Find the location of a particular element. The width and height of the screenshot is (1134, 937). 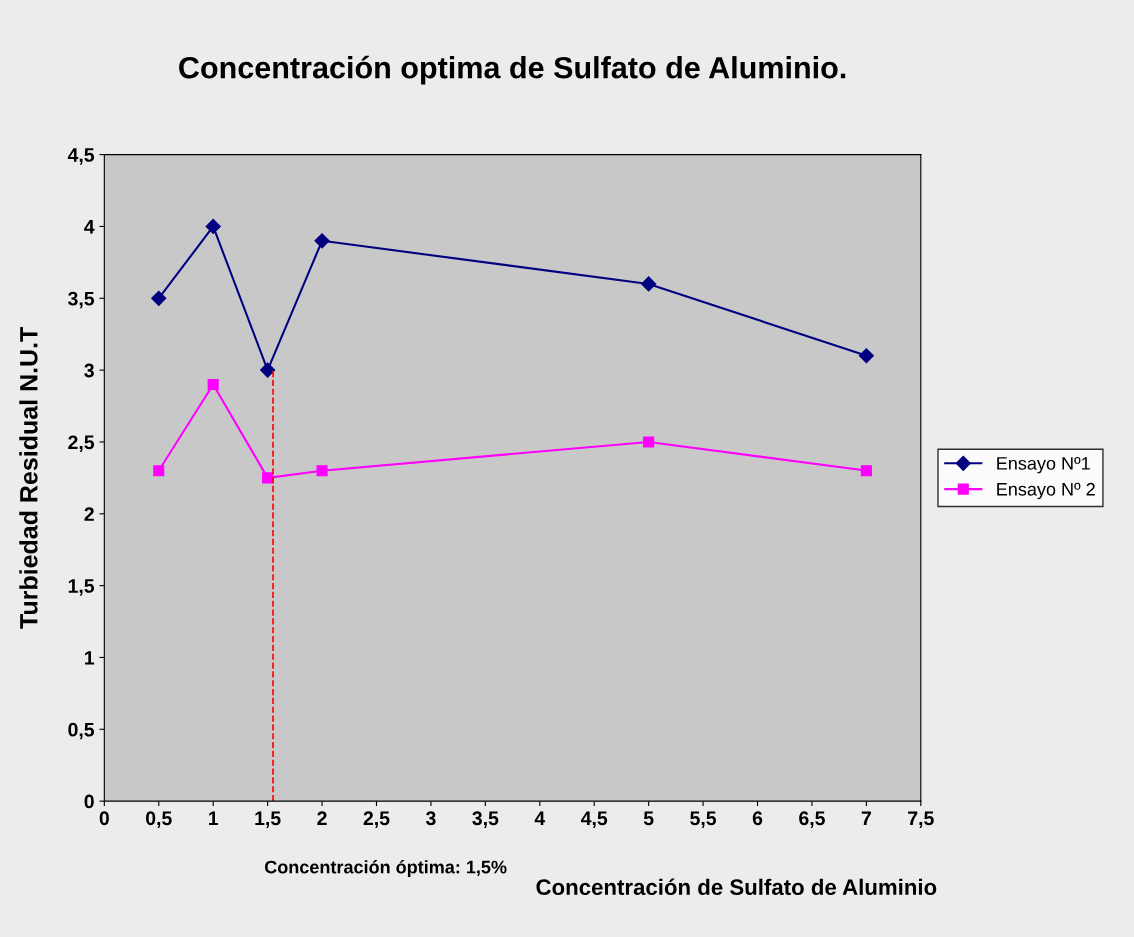

y-tick-label: 1 is located at coordinates (90, 658).